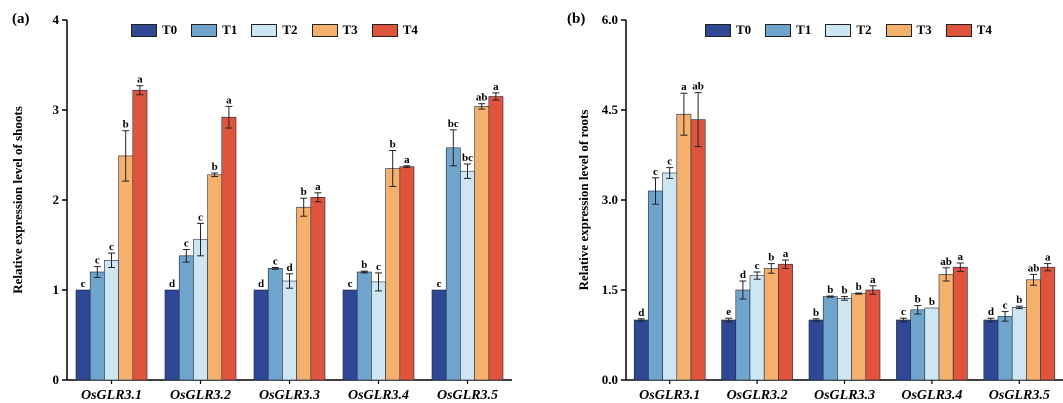 The width and height of the screenshot is (1063, 403). What do you see at coordinates (958, 30) in the screenshot?
I see `legend-swatch-t4` at bounding box center [958, 30].